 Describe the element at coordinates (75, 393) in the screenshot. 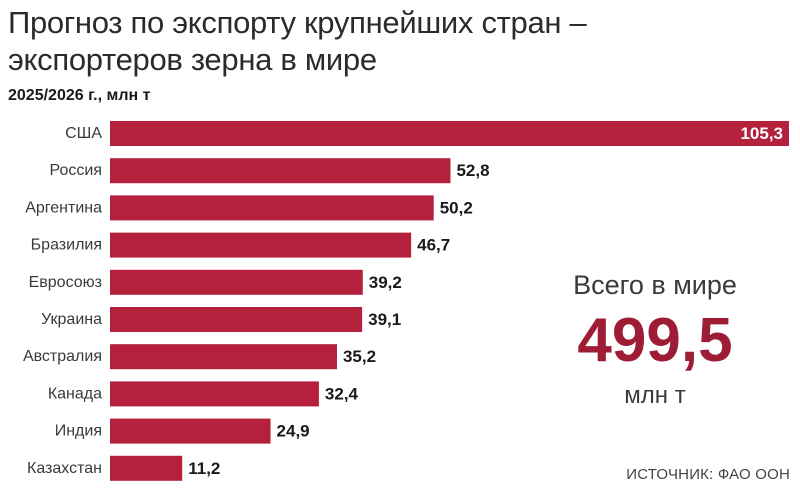

I see `category-label: Канада` at that location.